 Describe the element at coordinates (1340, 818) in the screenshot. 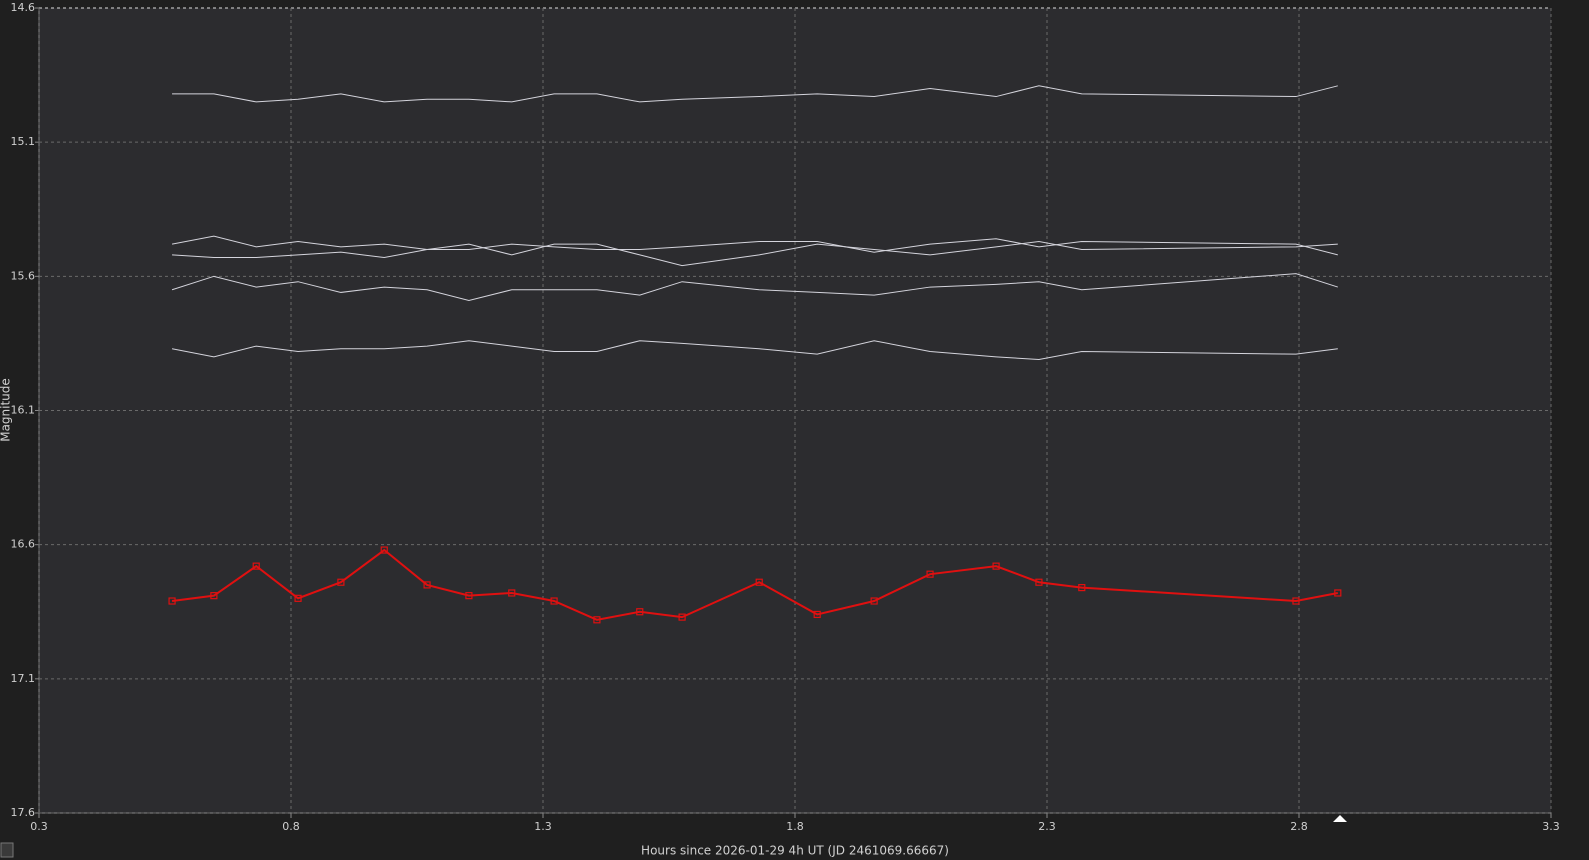

I see `cursor-marker` at that location.